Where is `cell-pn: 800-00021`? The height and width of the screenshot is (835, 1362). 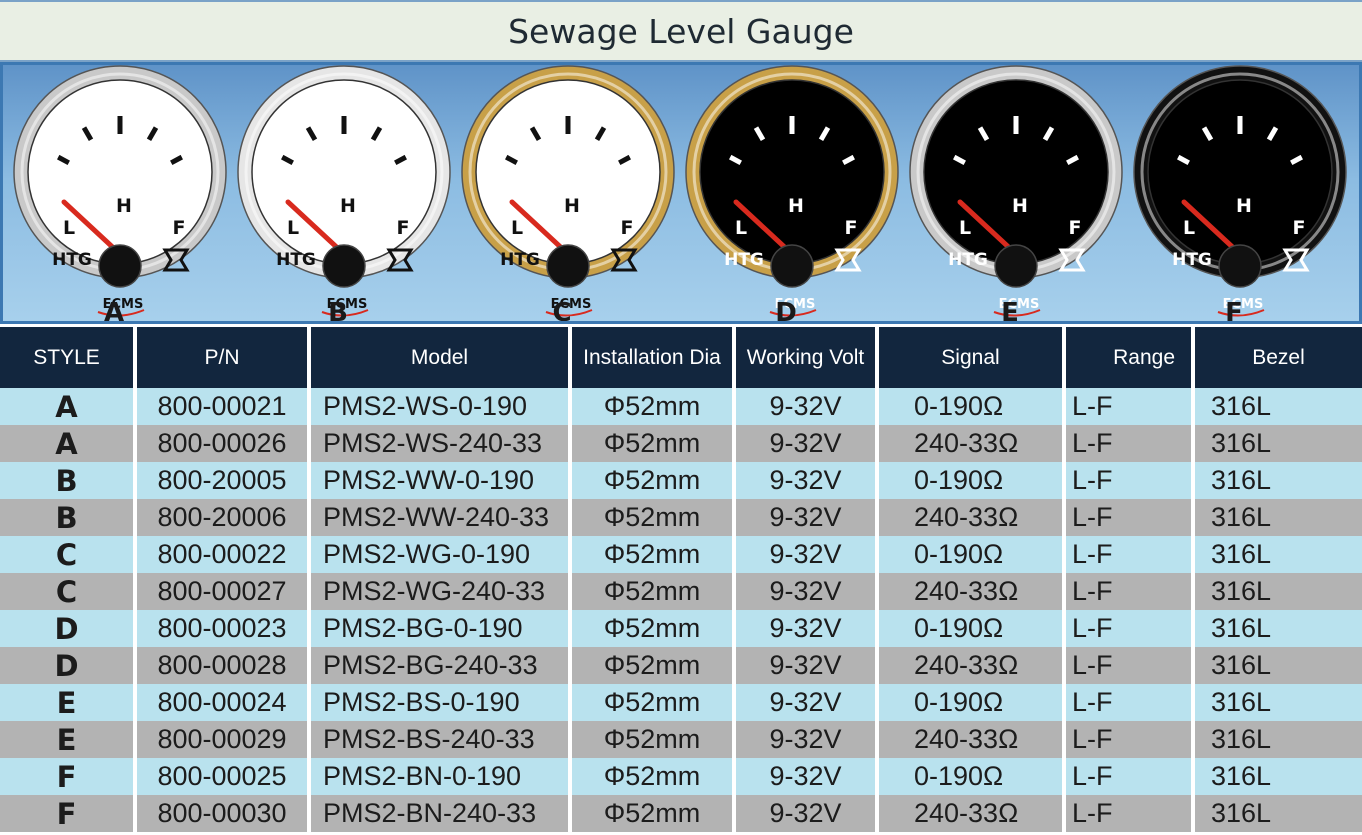
cell-pn: 800-00021 is located at coordinates (220, 406).